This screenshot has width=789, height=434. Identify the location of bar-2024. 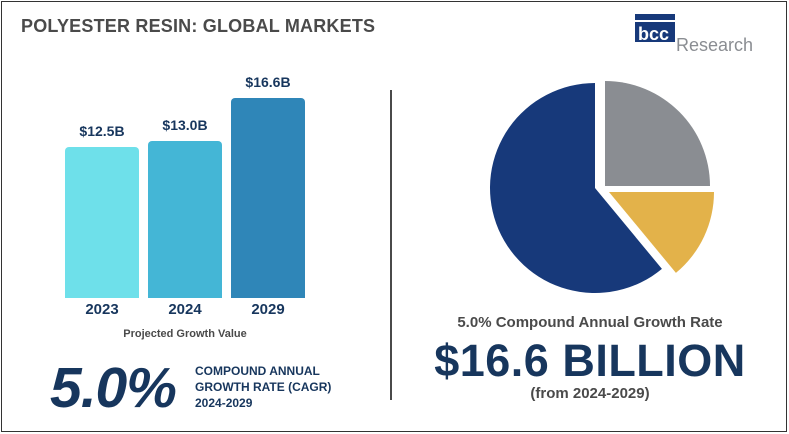
(185, 219).